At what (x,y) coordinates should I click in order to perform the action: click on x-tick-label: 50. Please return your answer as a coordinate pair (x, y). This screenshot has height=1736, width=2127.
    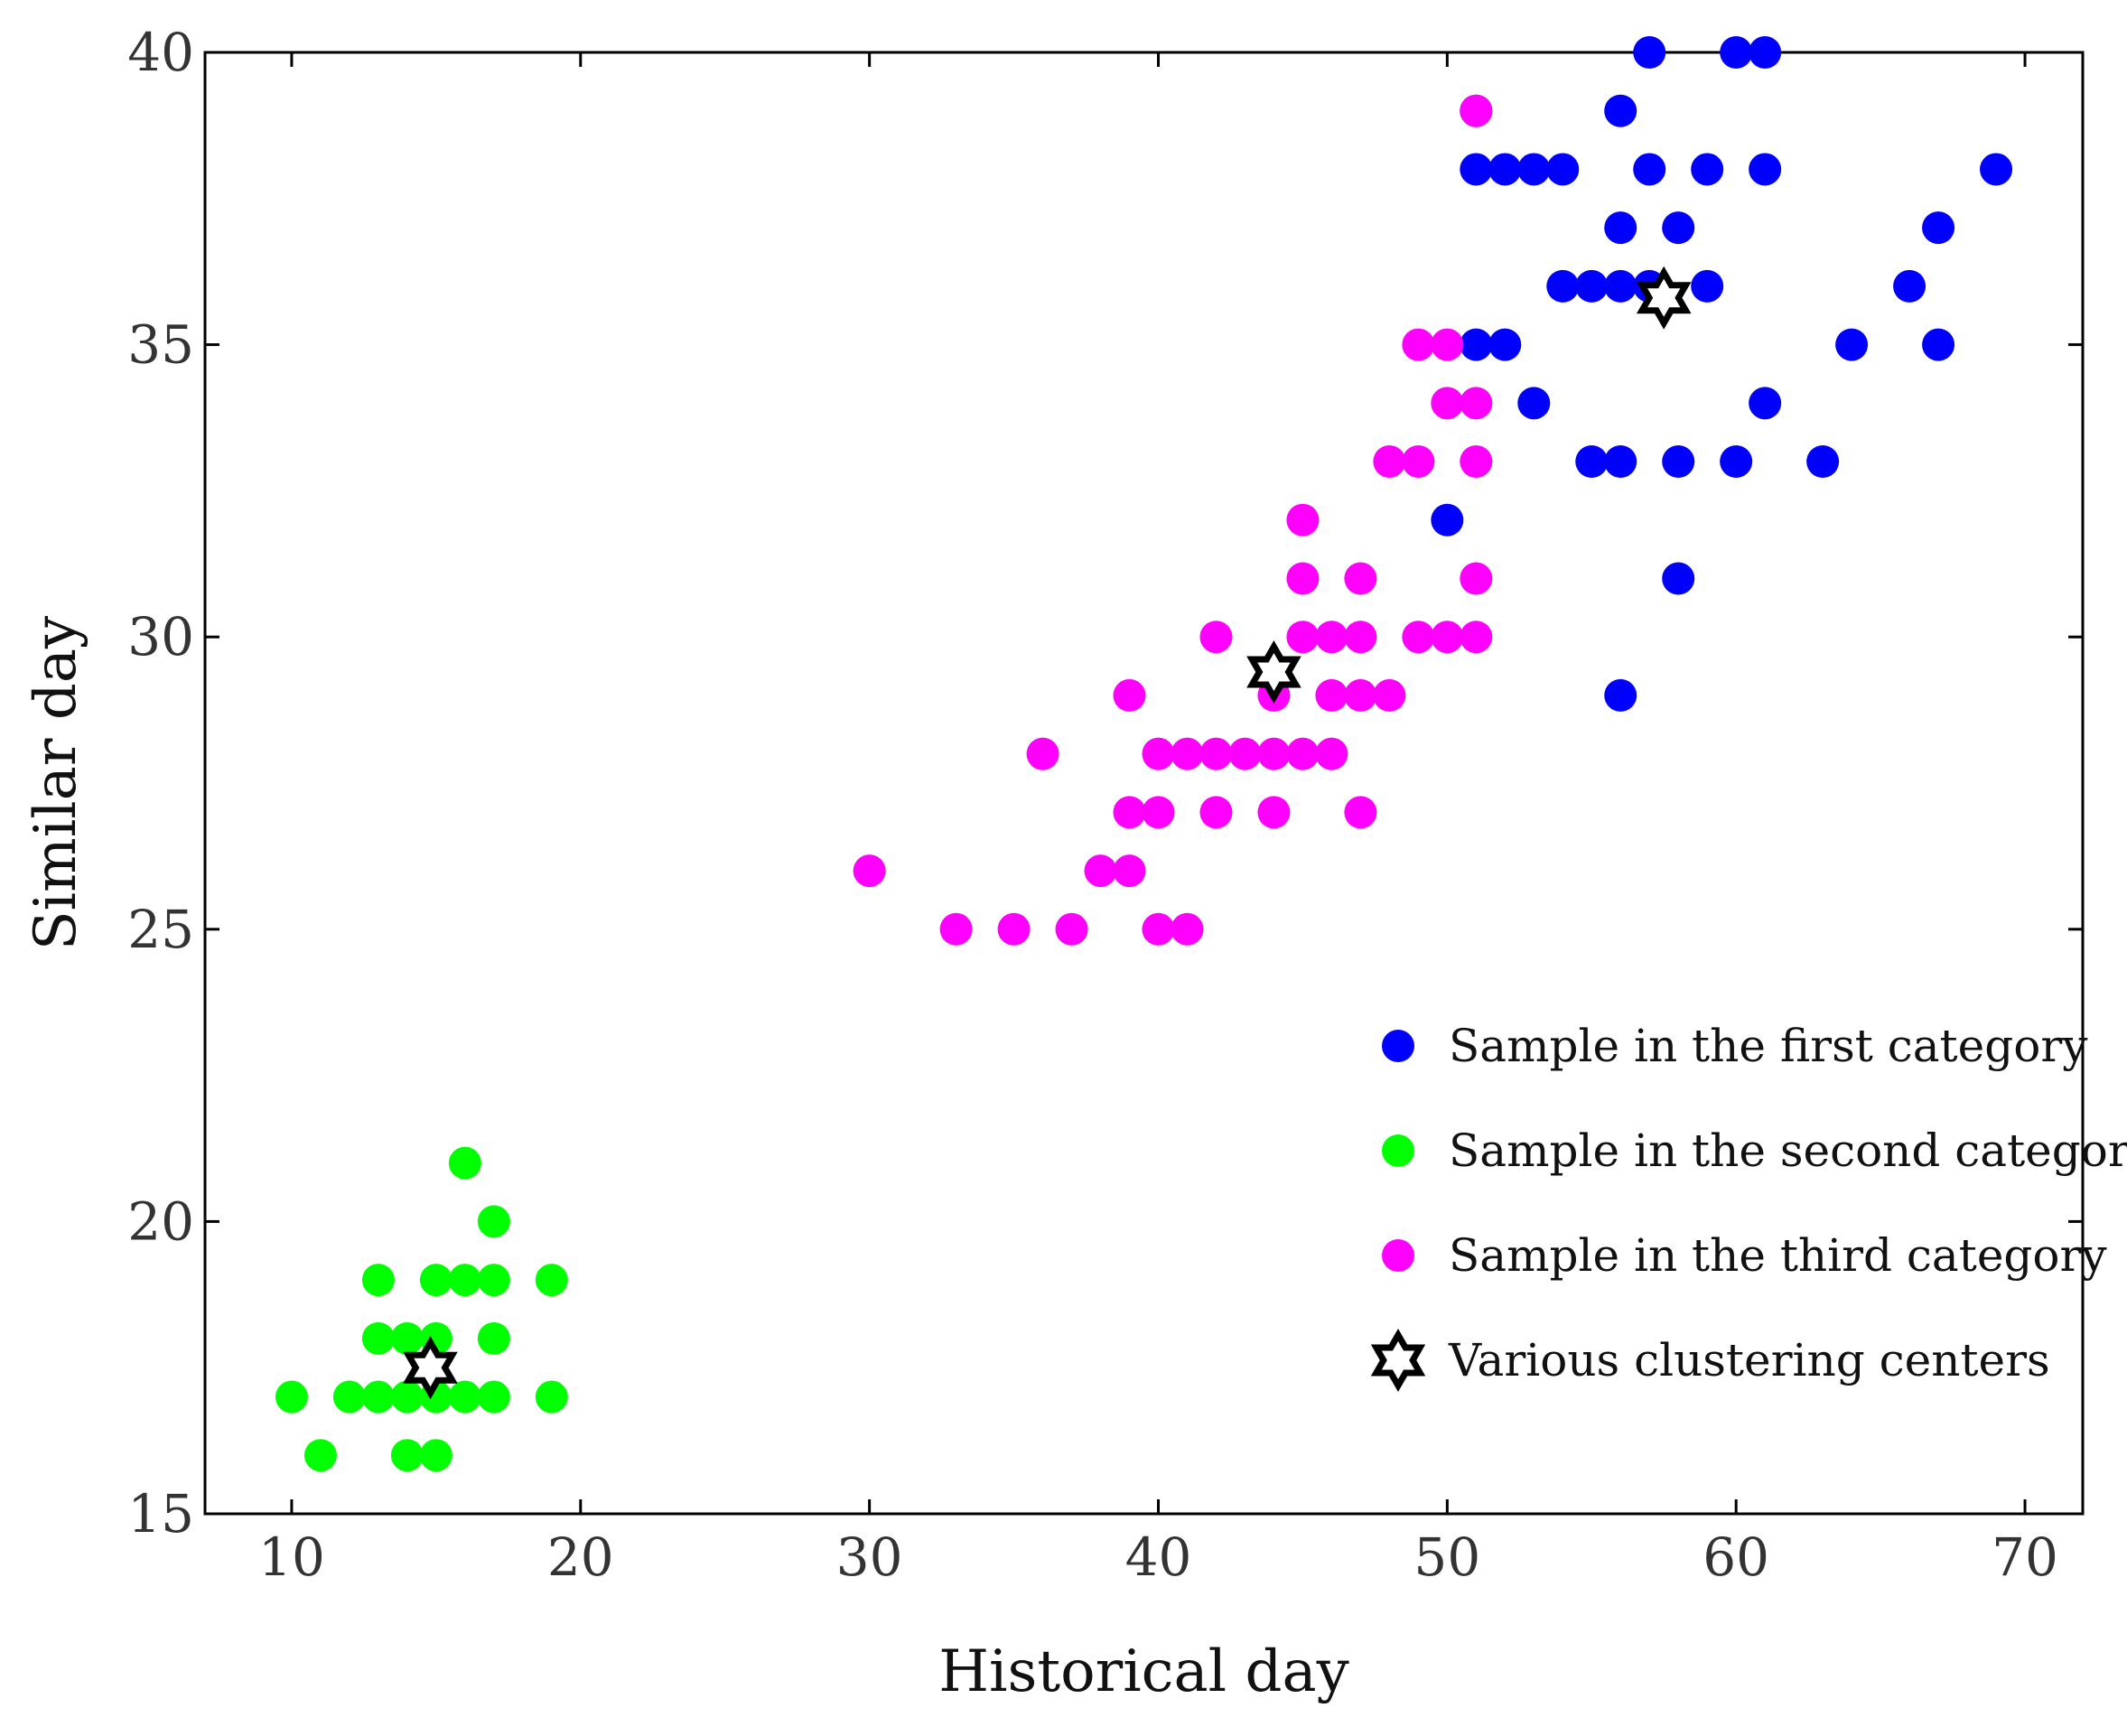
    Looking at the image, I should click on (1447, 1557).